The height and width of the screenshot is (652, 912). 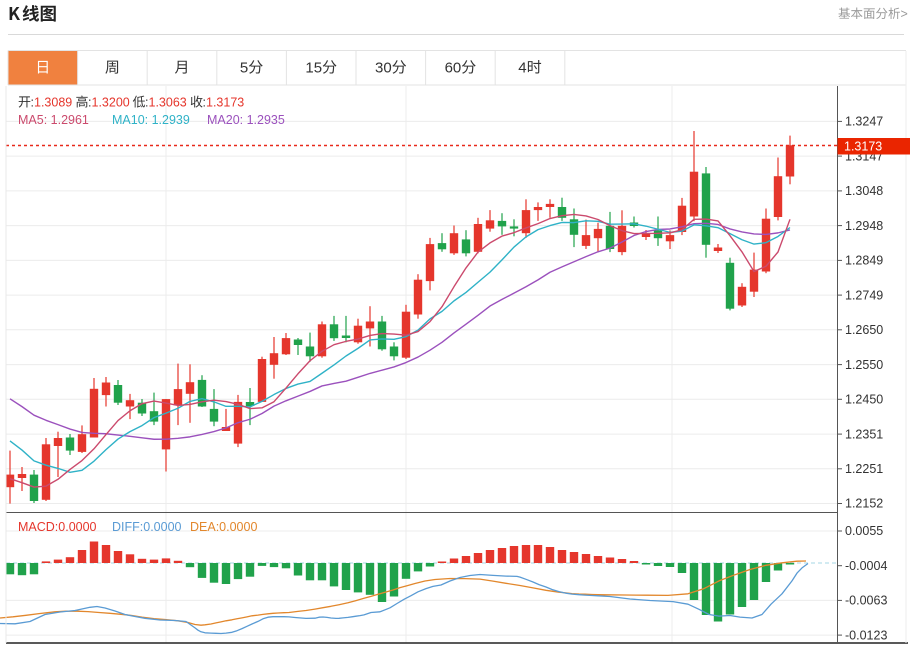 I want to click on svg-text: 1.3089, so click(x=53, y=103).